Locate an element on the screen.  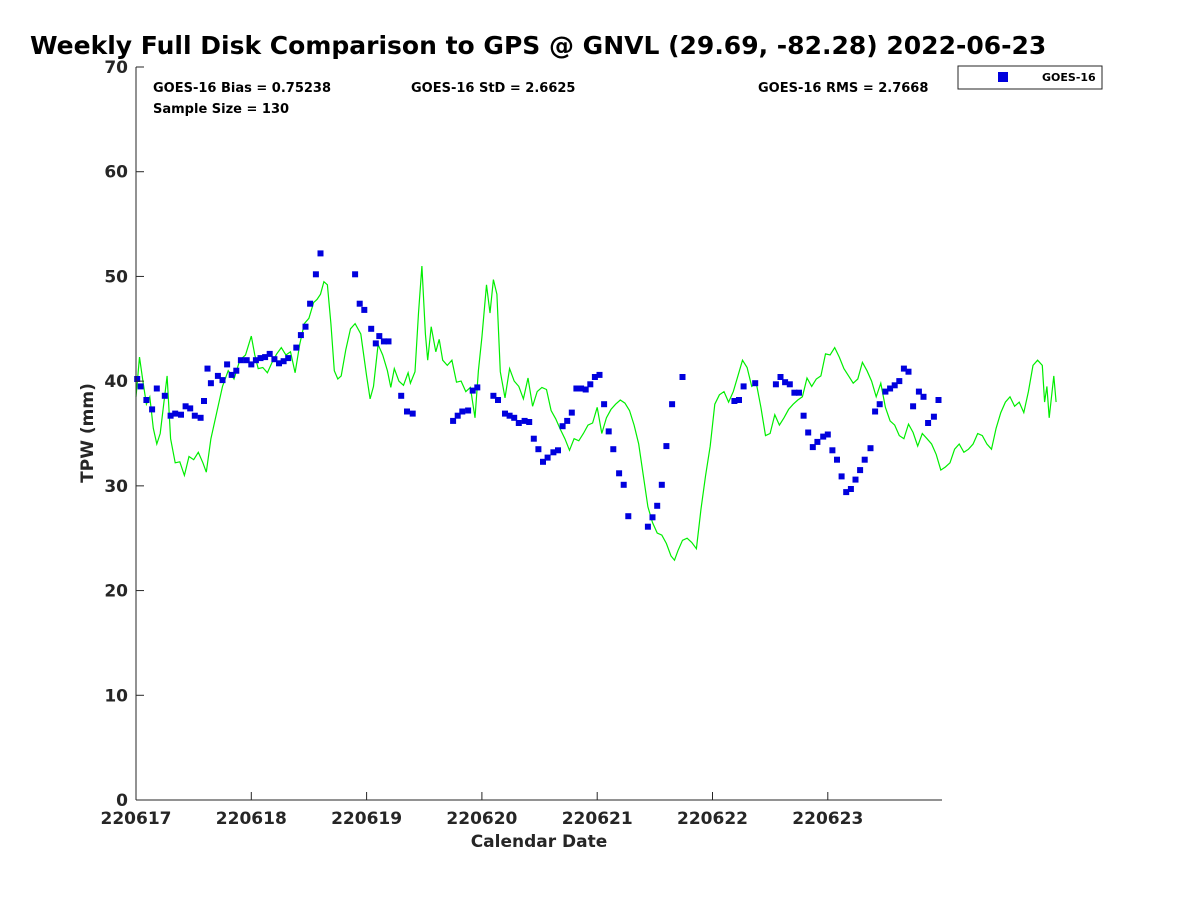
legend: GOES-16 is located at coordinates (1030, 77).